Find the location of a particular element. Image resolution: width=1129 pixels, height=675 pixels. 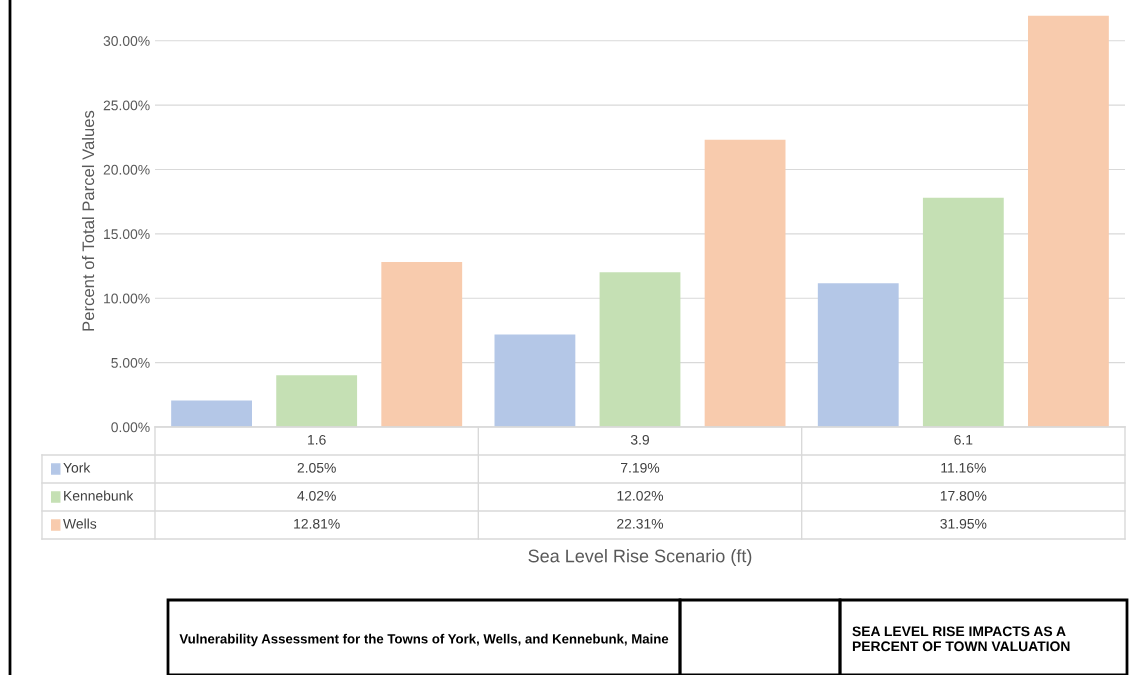

legend-label: York is located at coordinates (77, 467).